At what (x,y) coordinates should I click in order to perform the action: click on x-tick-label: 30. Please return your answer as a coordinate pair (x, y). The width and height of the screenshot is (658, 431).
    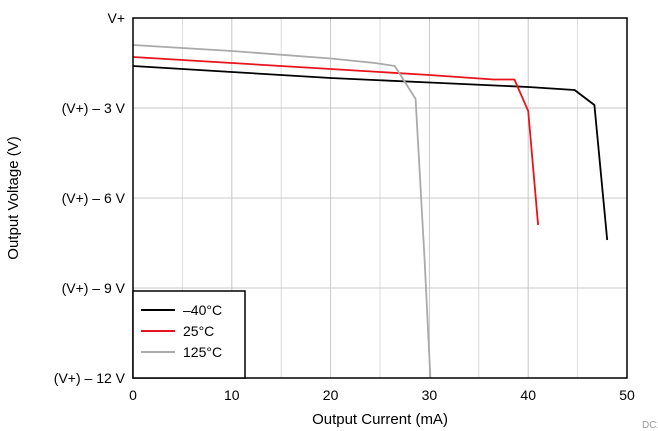
    Looking at the image, I should click on (430, 395).